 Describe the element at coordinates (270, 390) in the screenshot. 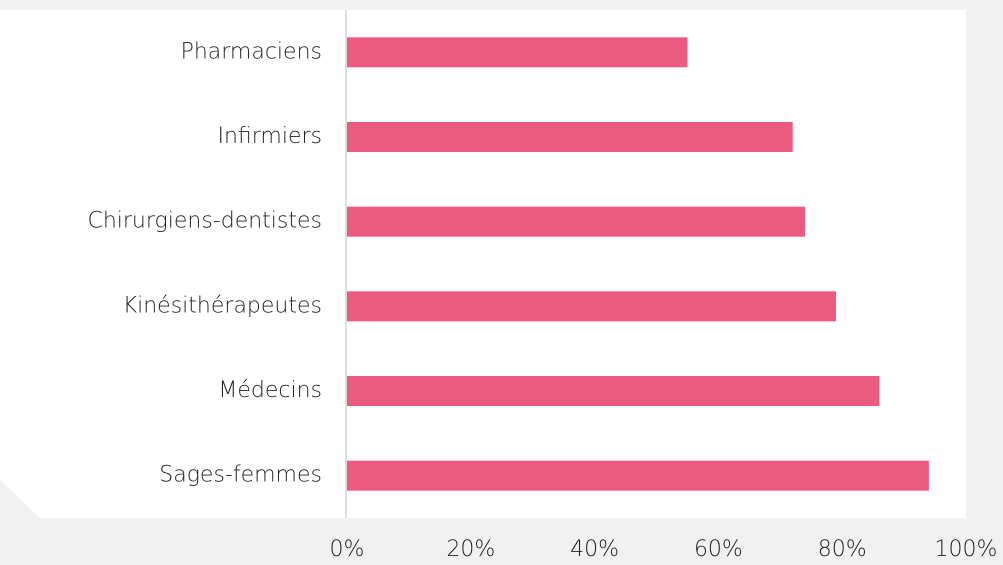

I see `y-tick-label: Médecins` at that location.